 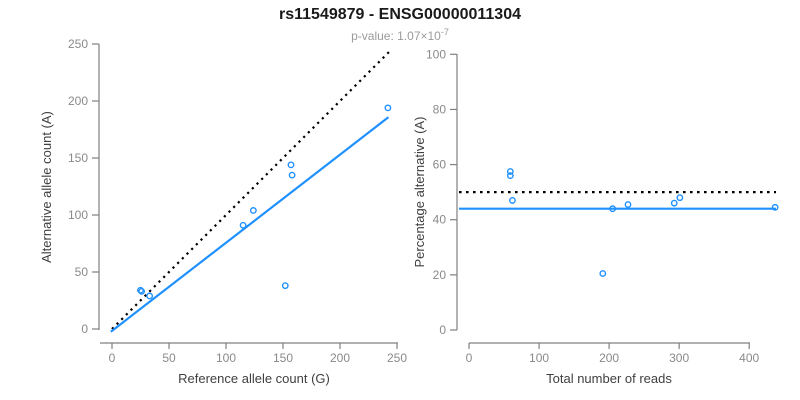 I want to click on y-tick-label: 80, so click(x=440, y=109).